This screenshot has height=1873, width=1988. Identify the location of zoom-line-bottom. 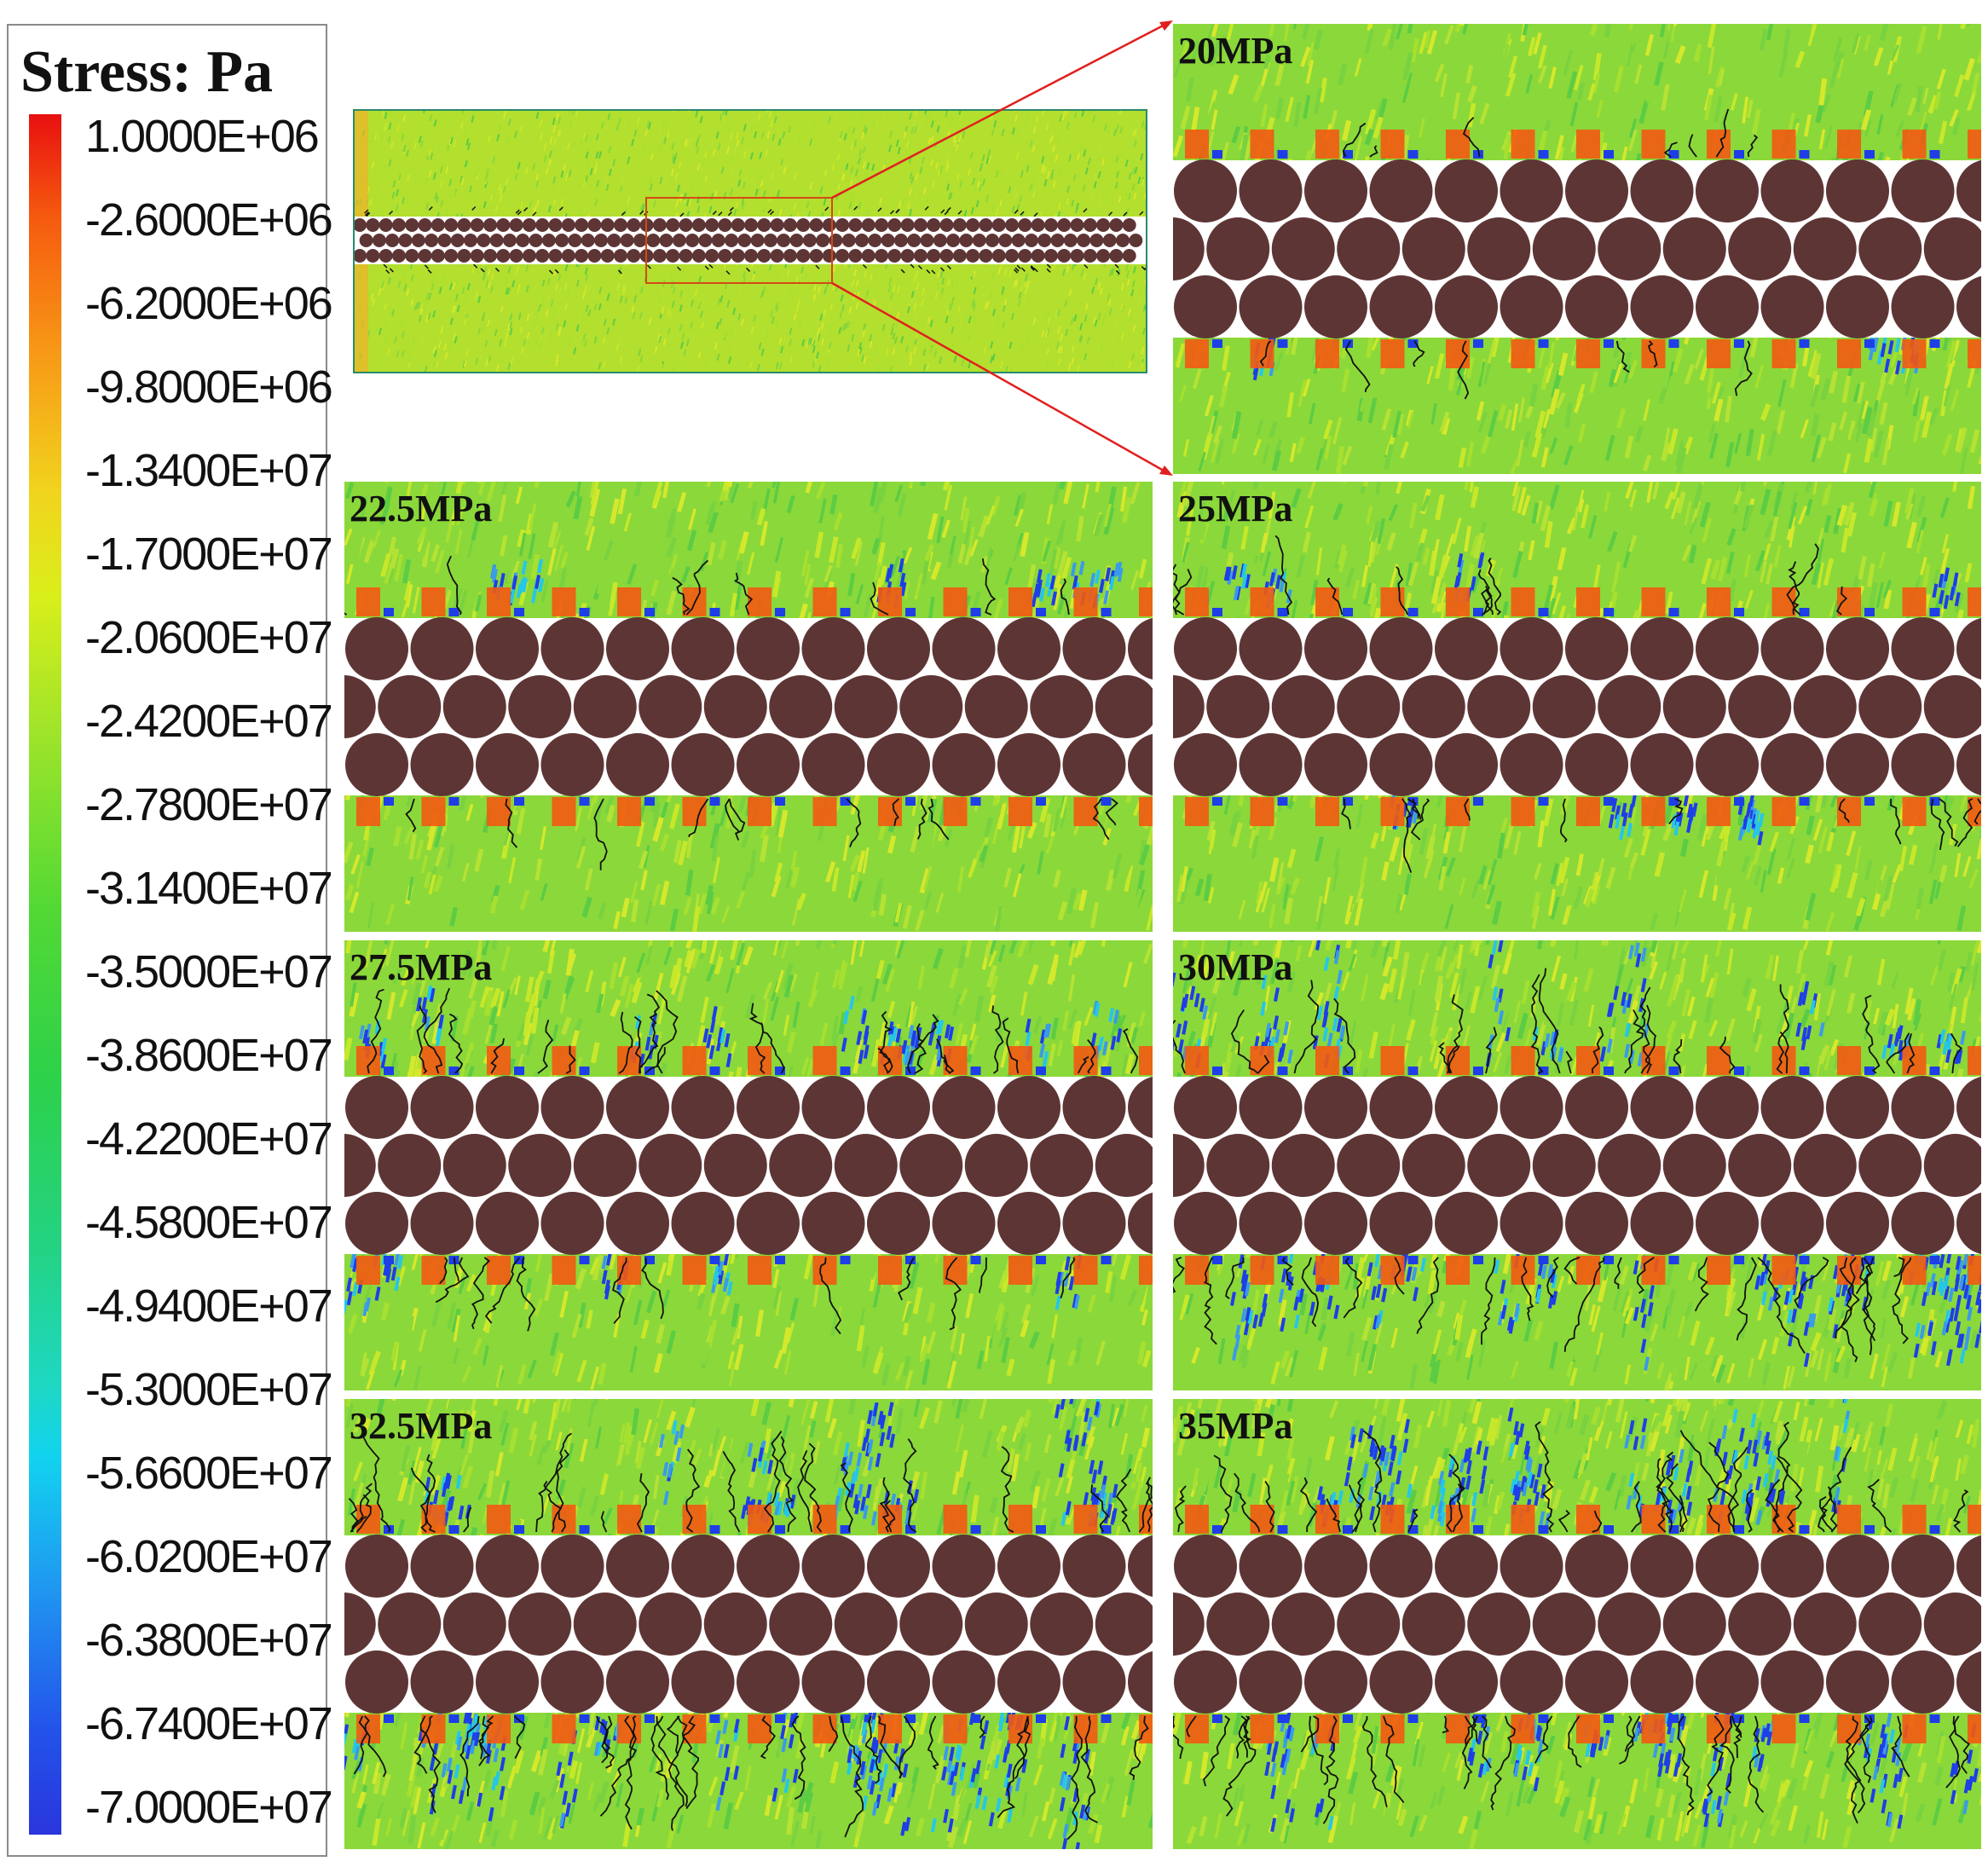
(1000, 378).